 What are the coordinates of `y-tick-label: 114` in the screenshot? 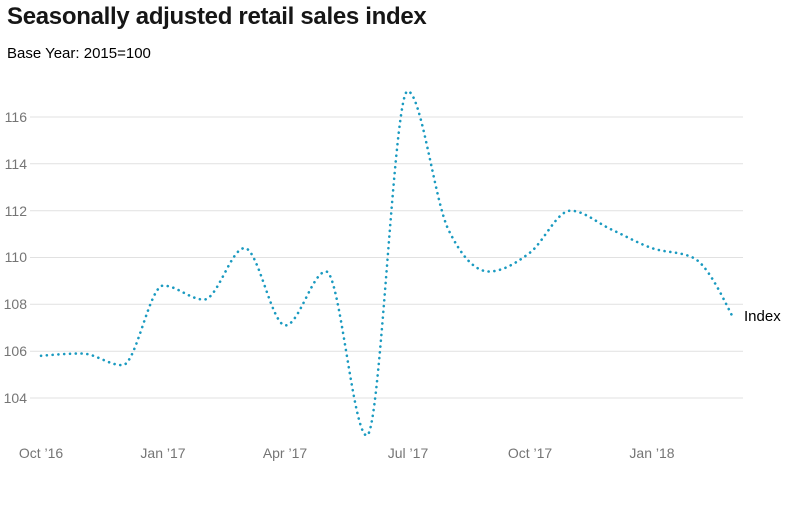 It's located at (15, 164).